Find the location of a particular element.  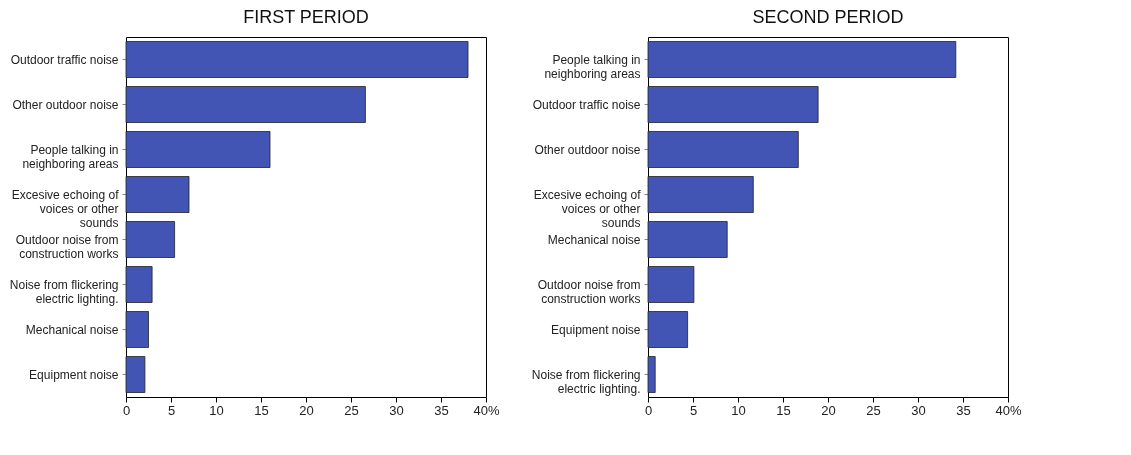

chart-title: SECOND PERIOD is located at coordinates (828, 17).